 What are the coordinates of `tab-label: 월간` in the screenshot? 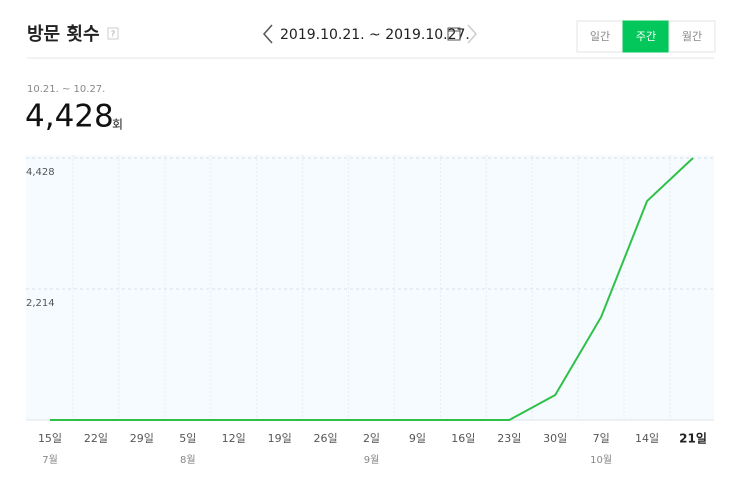 It's located at (692, 36).